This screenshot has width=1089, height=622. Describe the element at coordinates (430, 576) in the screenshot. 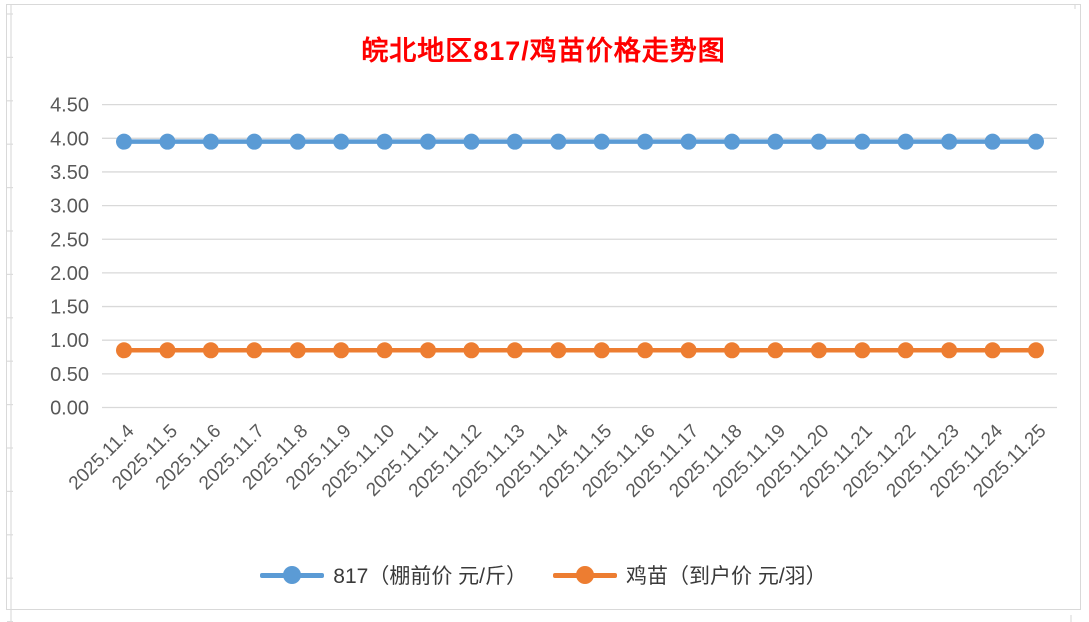

I see `legend-label-817: 817（棚前价 元/斤）` at that location.